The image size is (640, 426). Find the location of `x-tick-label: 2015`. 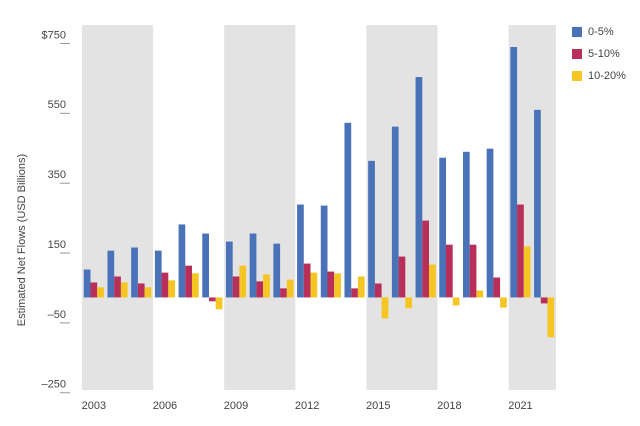

x-tick-label: 2015 is located at coordinates (378, 406).